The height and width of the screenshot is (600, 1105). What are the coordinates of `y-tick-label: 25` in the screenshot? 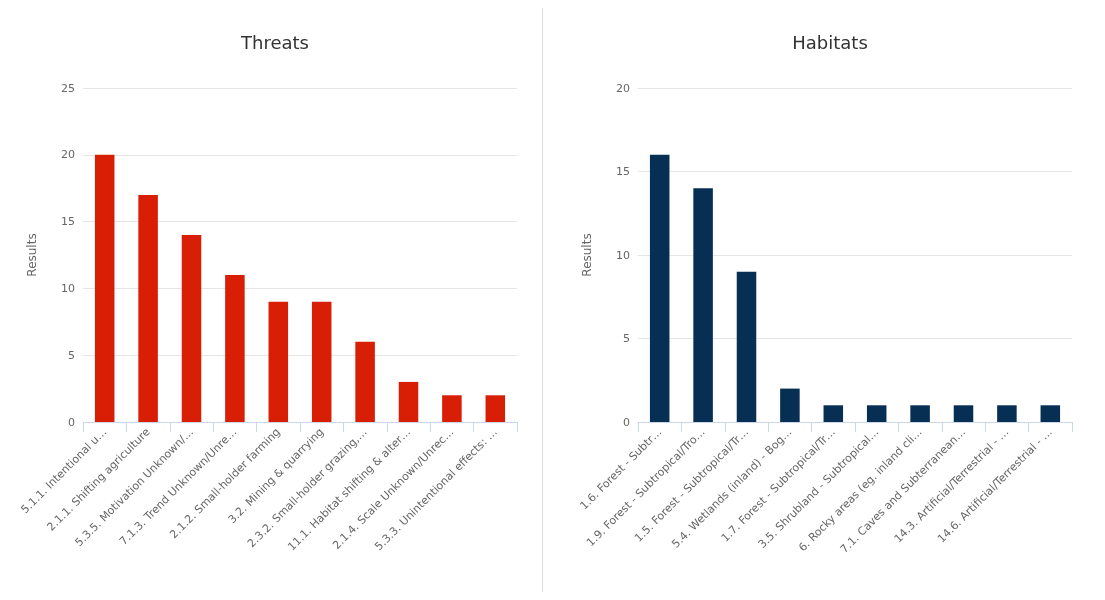 It's located at (68, 88).